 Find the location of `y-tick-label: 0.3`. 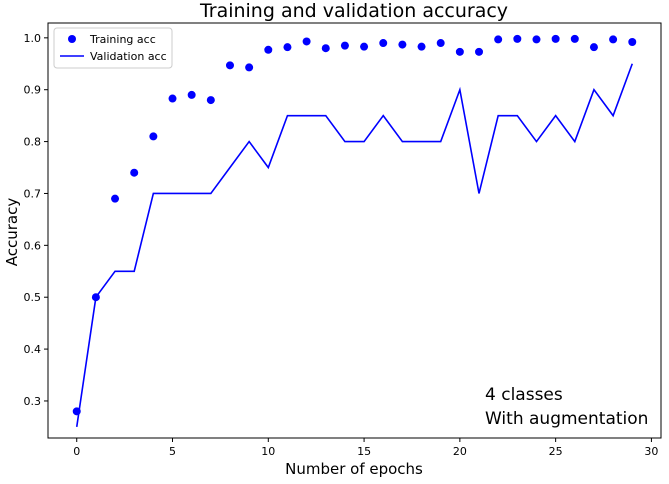

y-tick-label: 0.3 is located at coordinates (33, 401).